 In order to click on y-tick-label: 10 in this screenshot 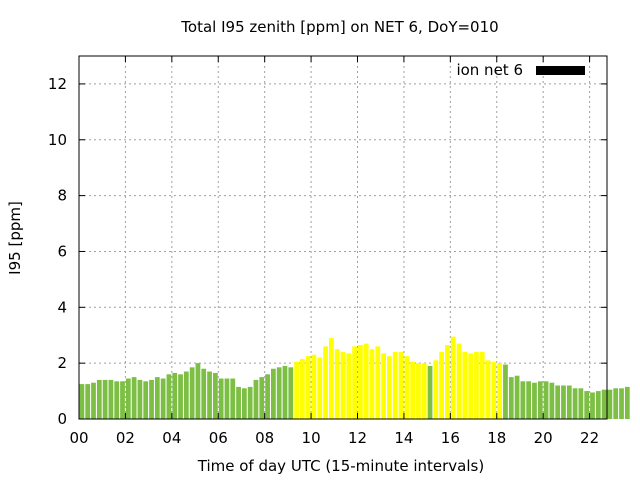, I will do `click(57, 140)`.